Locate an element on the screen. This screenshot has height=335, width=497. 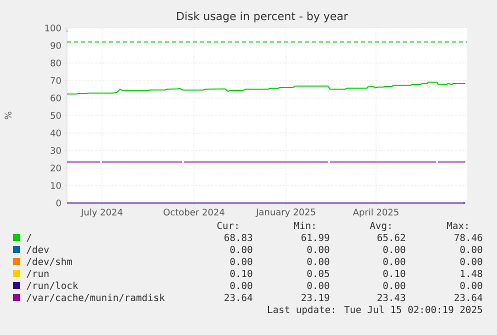
y-tick-label: 0 is located at coordinates (58, 203).